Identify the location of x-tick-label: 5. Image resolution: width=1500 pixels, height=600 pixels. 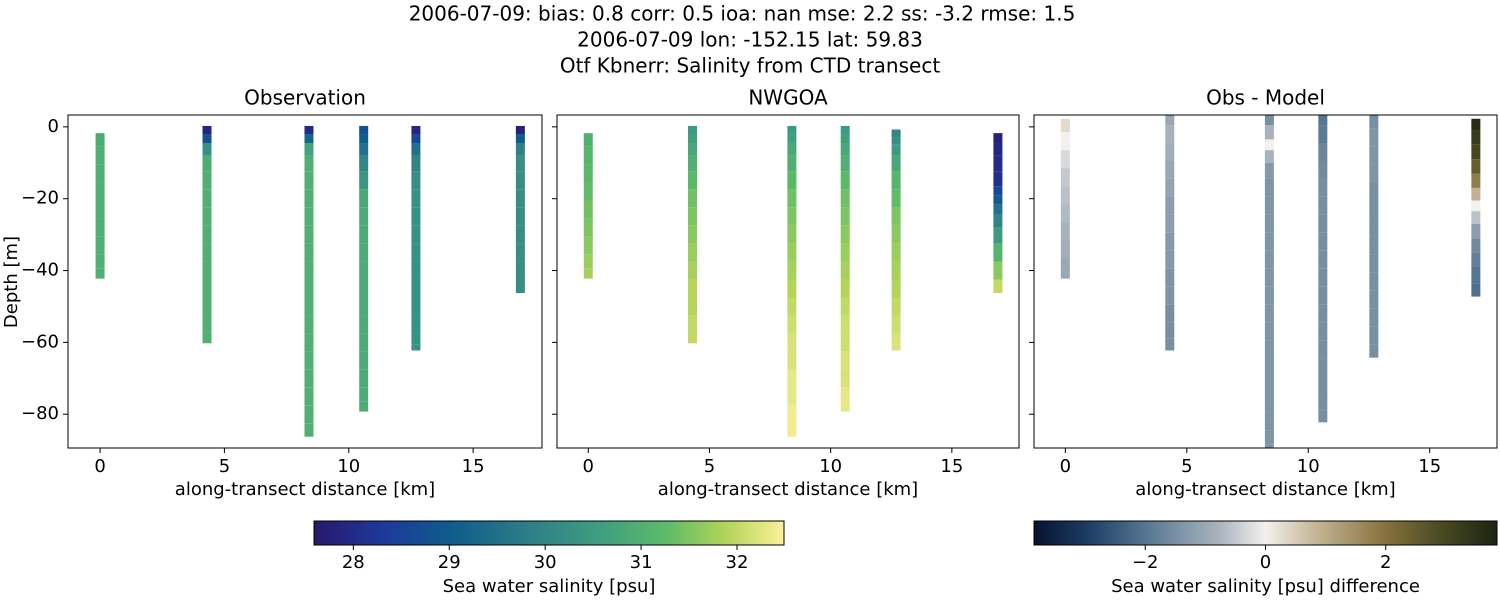
(709, 466).